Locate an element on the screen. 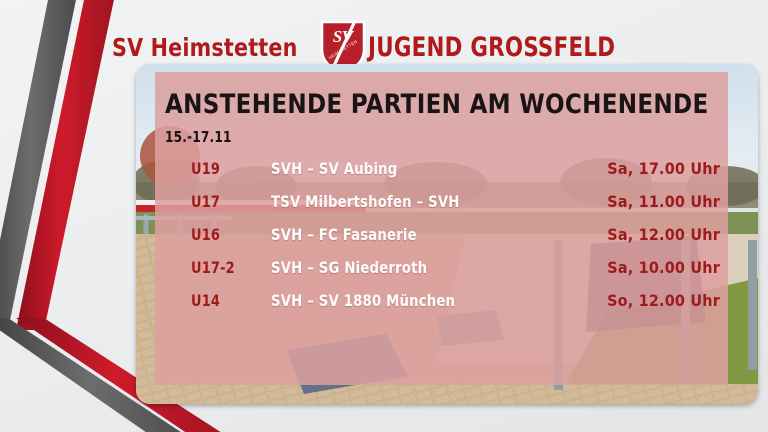 The width and height of the screenshot is (768, 432). fixture-kickoff: Sa, 11.00 Uhr is located at coordinates (663, 201).